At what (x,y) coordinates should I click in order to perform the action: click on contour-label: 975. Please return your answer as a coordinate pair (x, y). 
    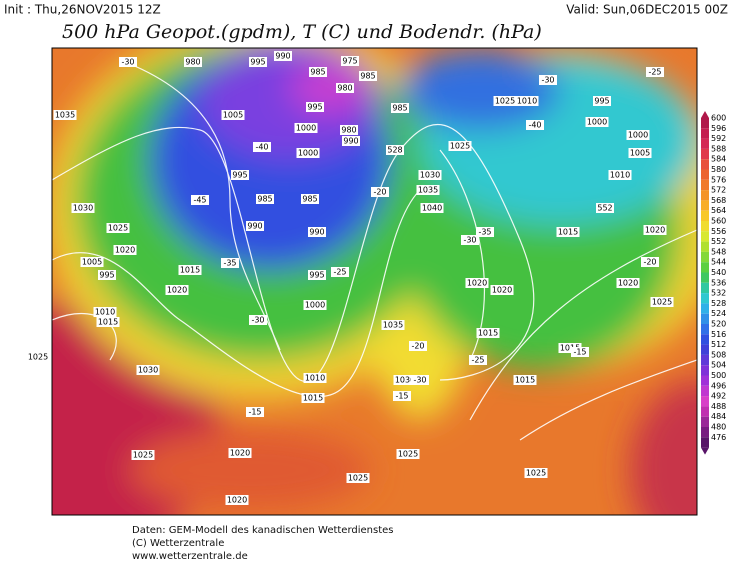
    Looking at the image, I should click on (349, 61).